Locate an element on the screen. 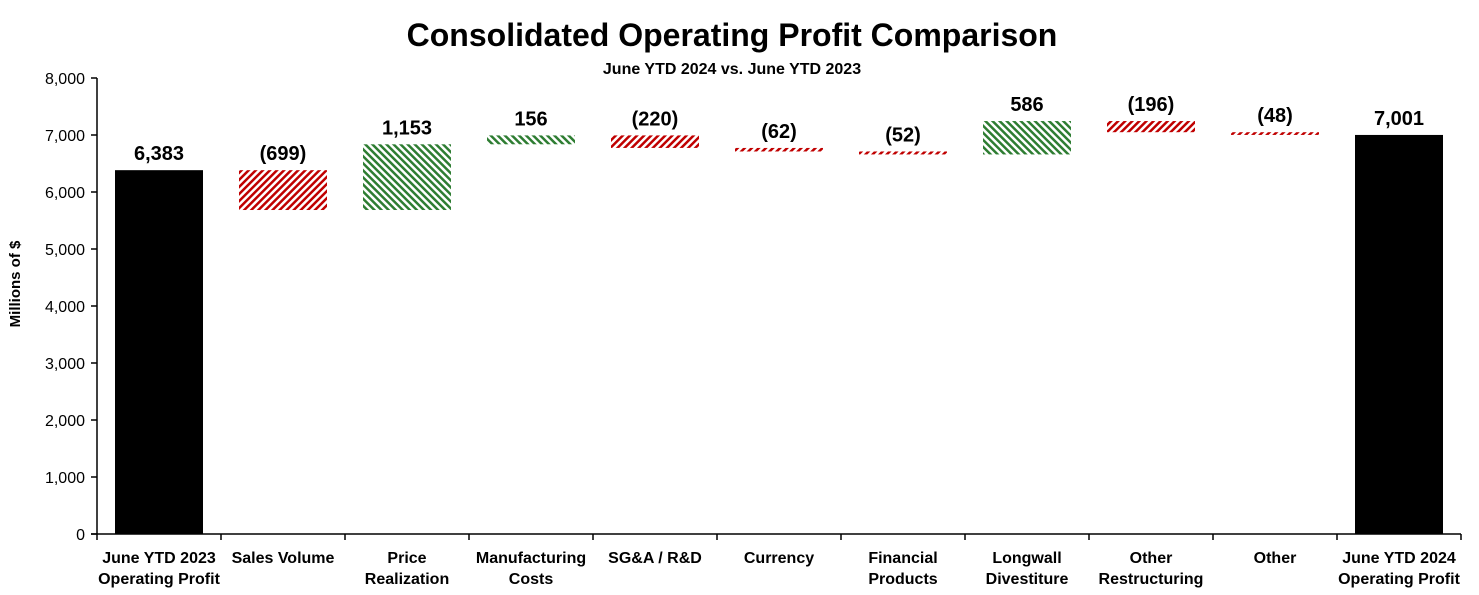 The width and height of the screenshot is (1479, 595). x-category-label: SG&A / R&D is located at coordinates (655, 558).